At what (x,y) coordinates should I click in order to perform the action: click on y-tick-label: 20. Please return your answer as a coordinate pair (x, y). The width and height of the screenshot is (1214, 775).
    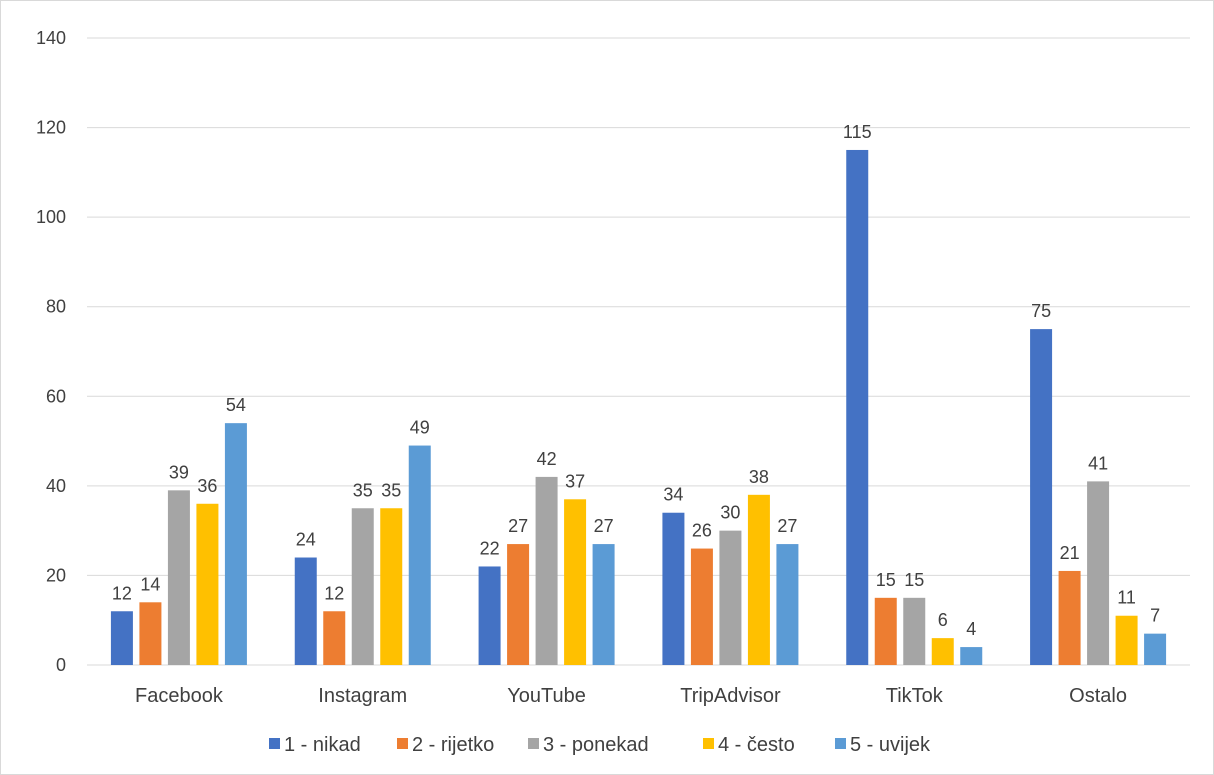
    Looking at the image, I should click on (56, 575).